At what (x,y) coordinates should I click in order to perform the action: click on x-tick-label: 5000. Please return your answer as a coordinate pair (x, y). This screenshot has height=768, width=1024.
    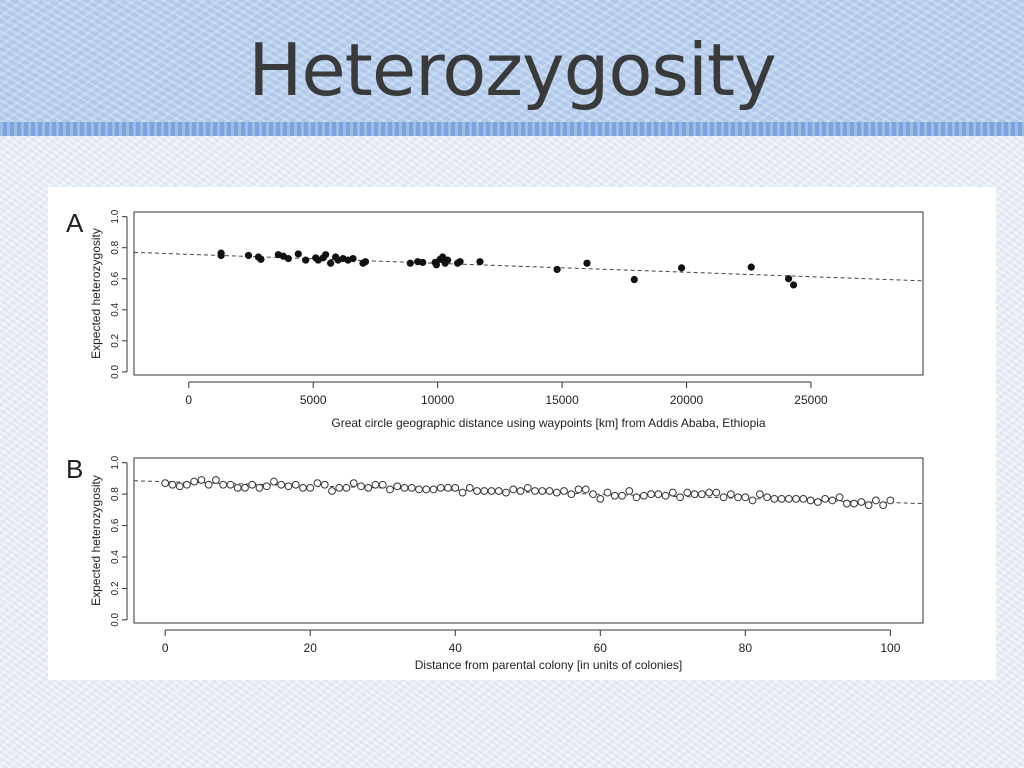
    Looking at the image, I should click on (313, 400).